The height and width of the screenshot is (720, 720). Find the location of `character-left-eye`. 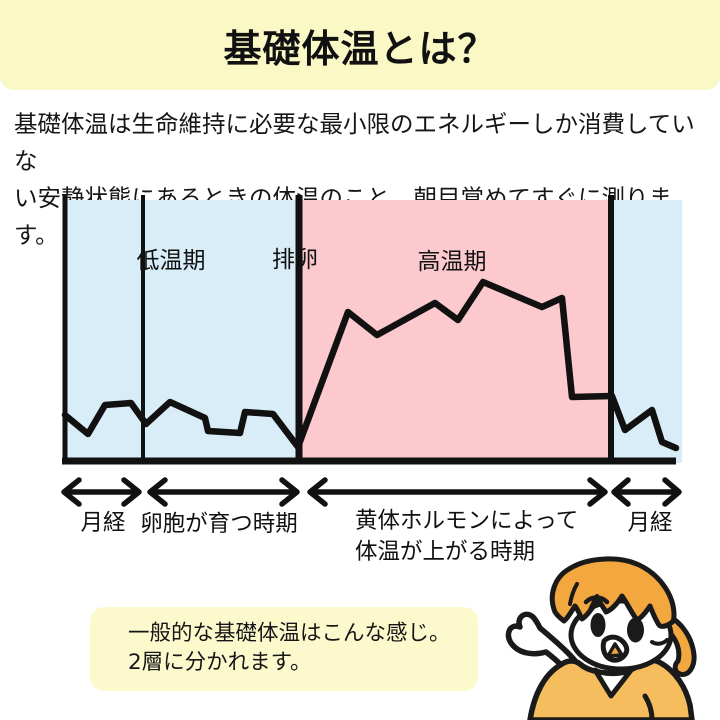

character-left-eye is located at coordinates (598, 625).